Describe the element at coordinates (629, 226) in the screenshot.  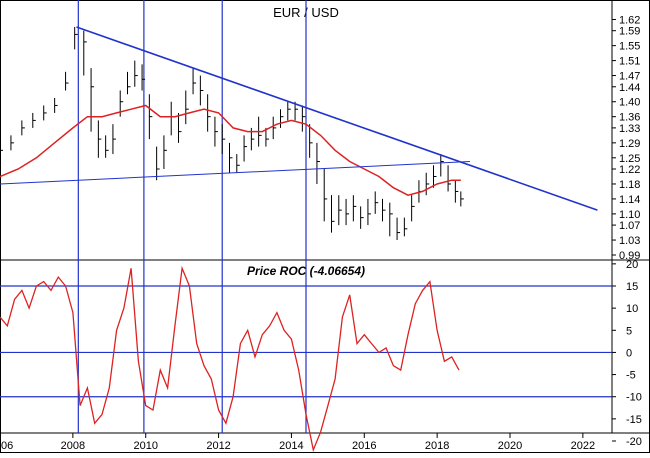
I see `price-tick-label-15: 1.07` at that location.